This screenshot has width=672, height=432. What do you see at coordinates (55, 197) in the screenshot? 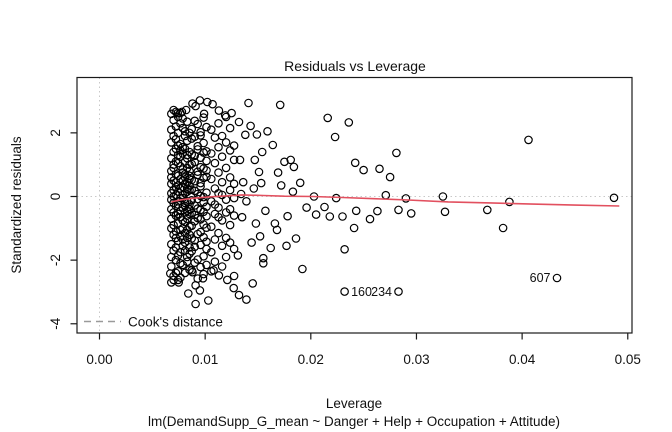
I see `y-tick-label: 0` at bounding box center [55, 197].